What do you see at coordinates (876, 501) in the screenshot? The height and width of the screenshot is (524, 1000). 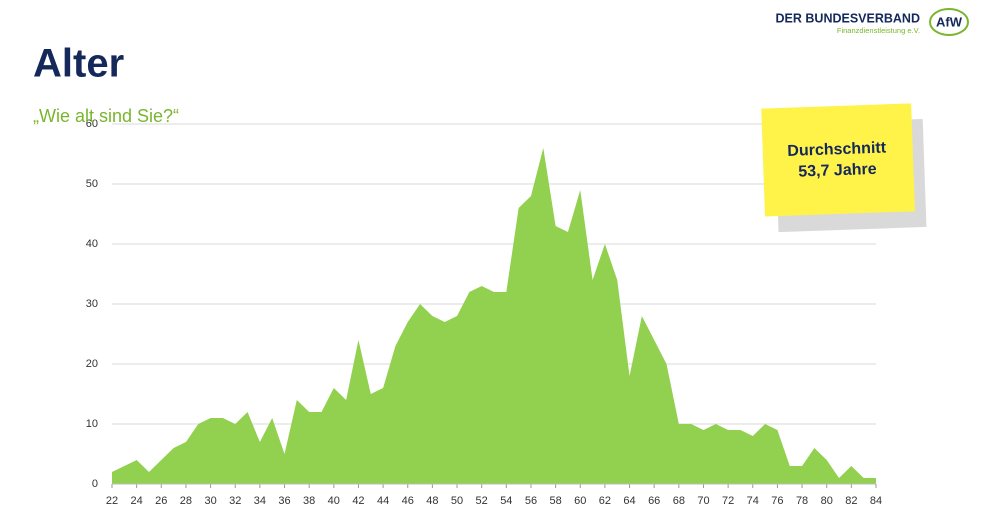 I see `x-tick-label: 84` at bounding box center [876, 501].